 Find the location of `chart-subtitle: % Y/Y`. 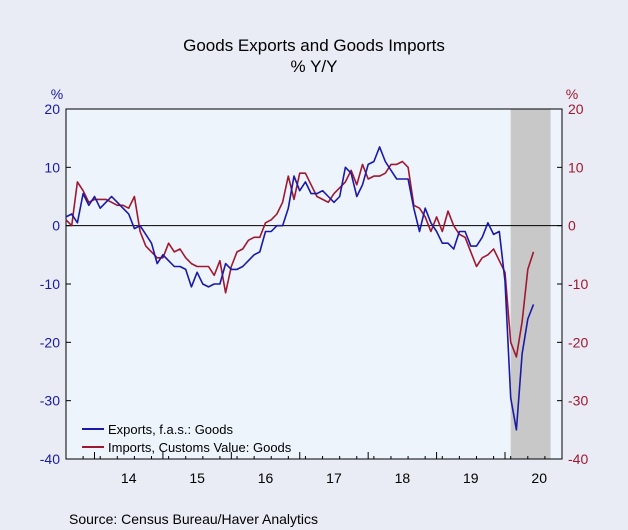

chart-subtitle: % Y/Y is located at coordinates (314, 66).